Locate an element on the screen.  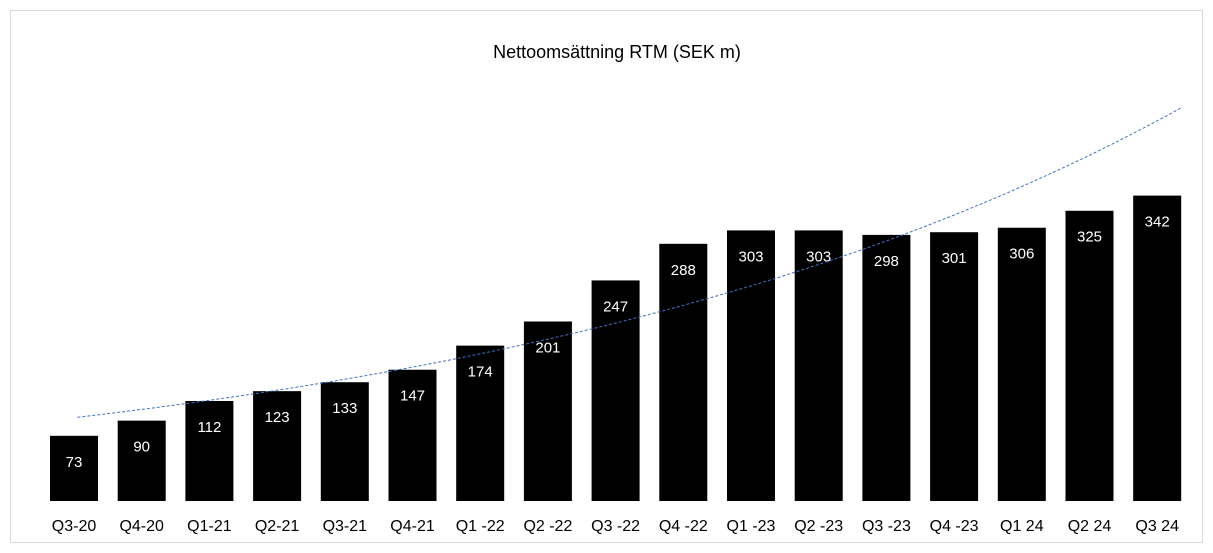
x-tick-label: Q2-21 is located at coordinates (277, 526).